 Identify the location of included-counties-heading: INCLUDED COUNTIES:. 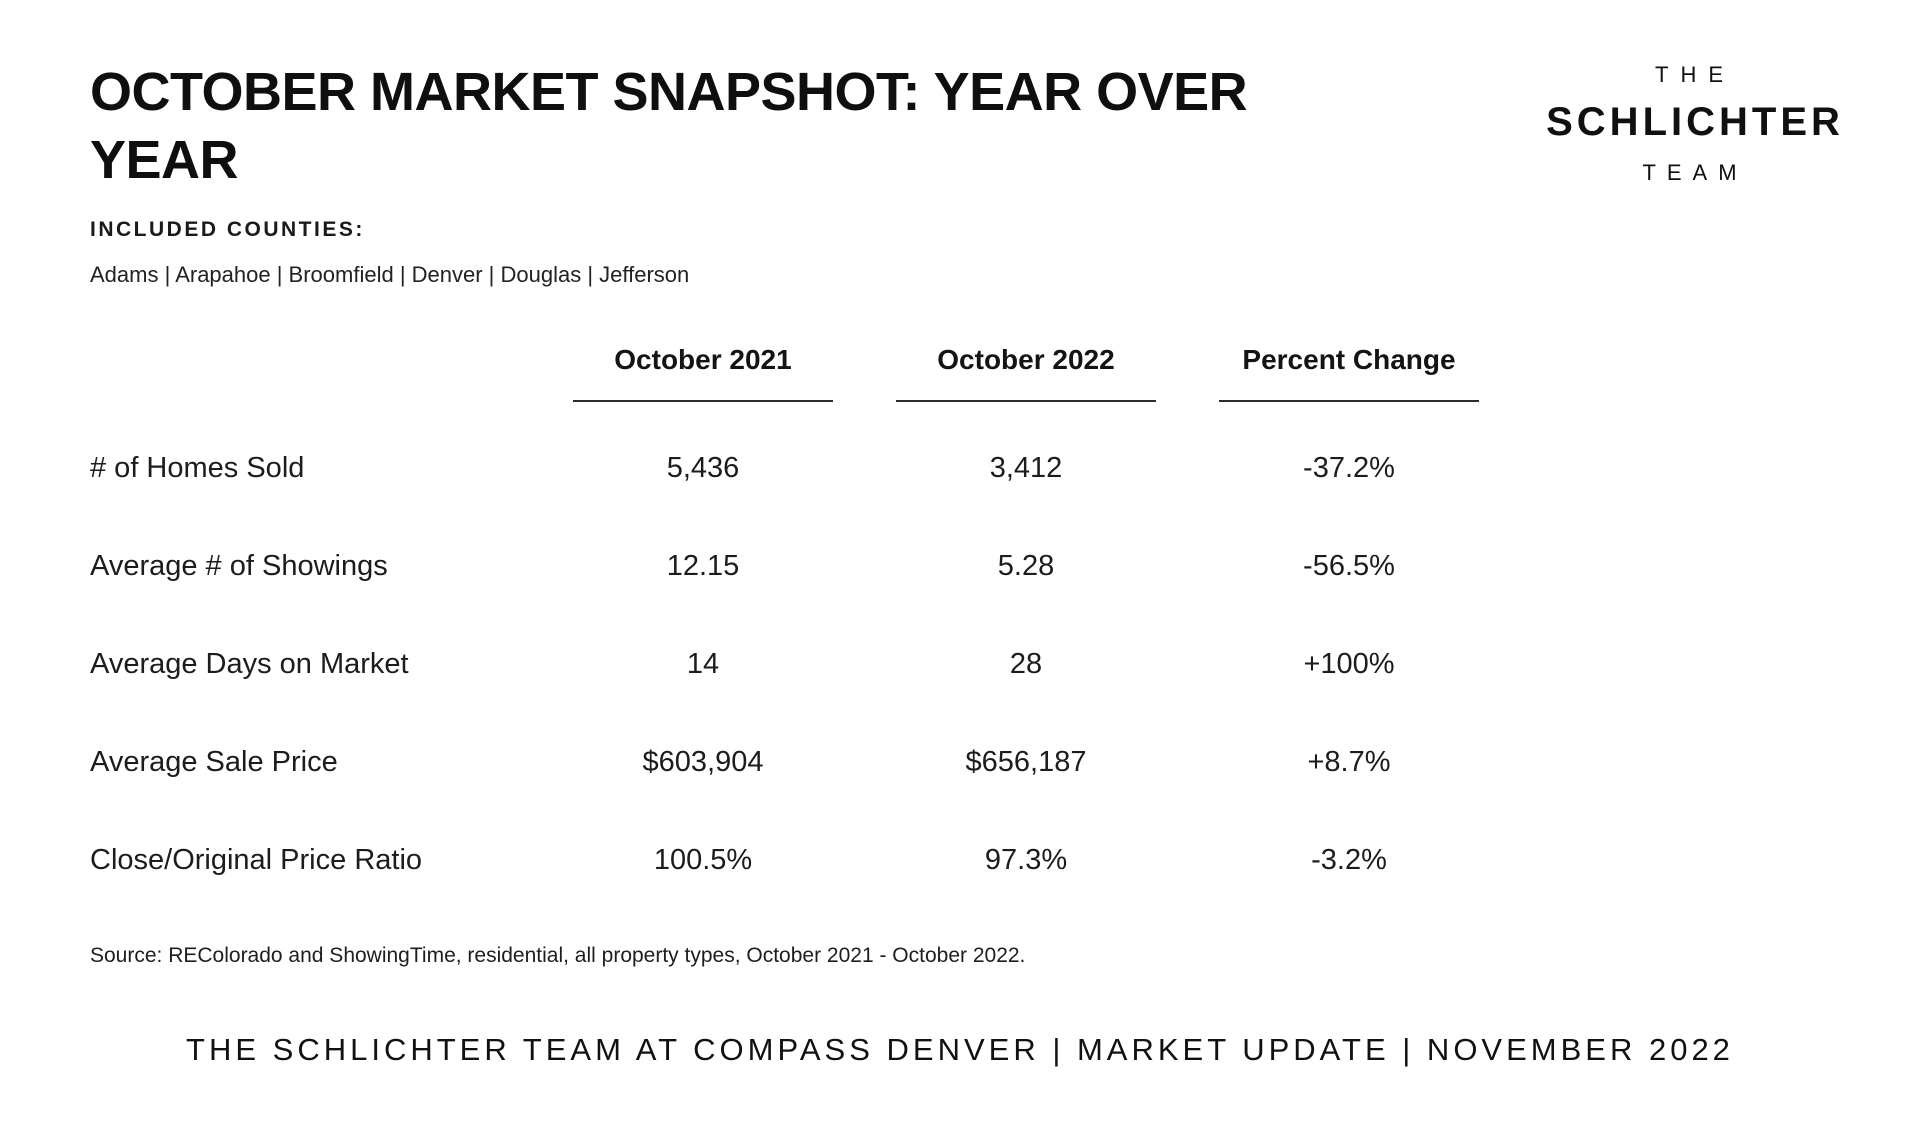
(227, 229).